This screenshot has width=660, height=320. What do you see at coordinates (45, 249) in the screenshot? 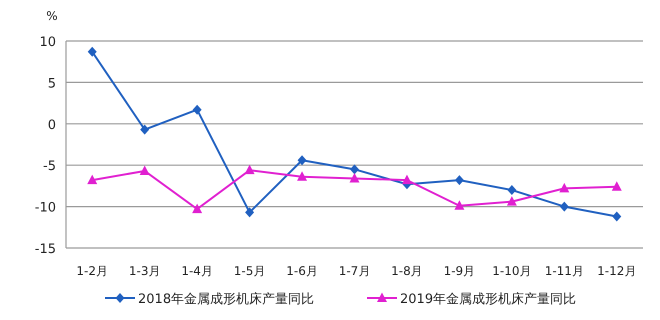
I see `y-tick-label: -15` at bounding box center [45, 249].